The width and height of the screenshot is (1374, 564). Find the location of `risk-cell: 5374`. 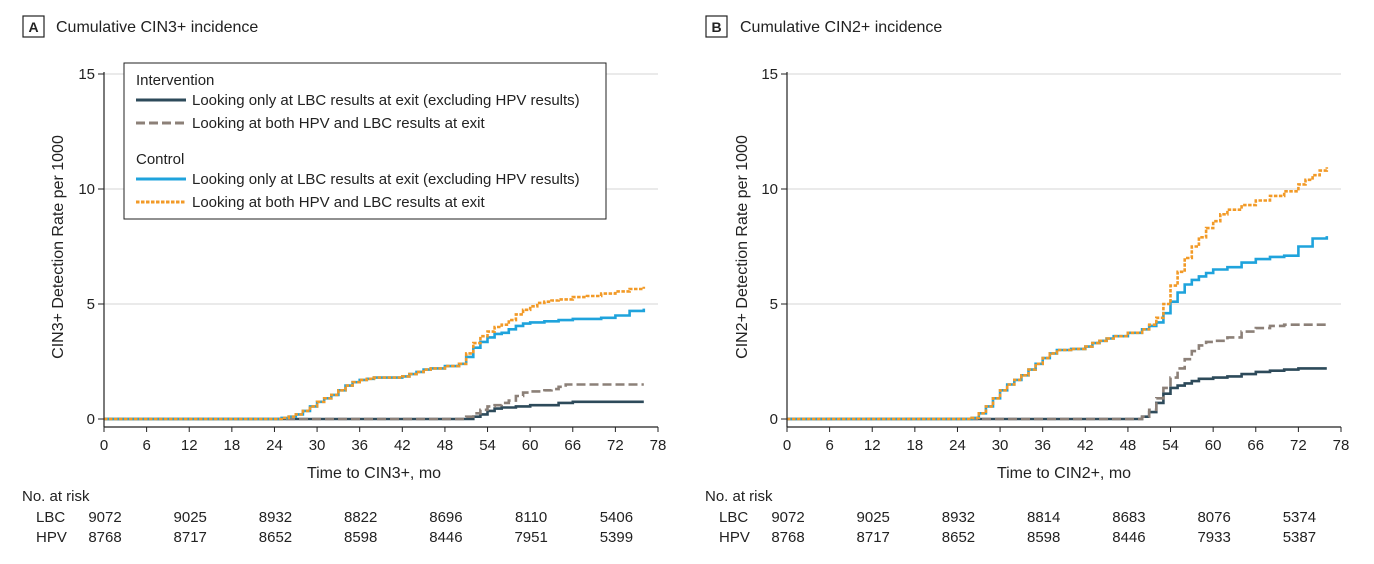

risk-cell: 5374 is located at coordinates (1299, 517).